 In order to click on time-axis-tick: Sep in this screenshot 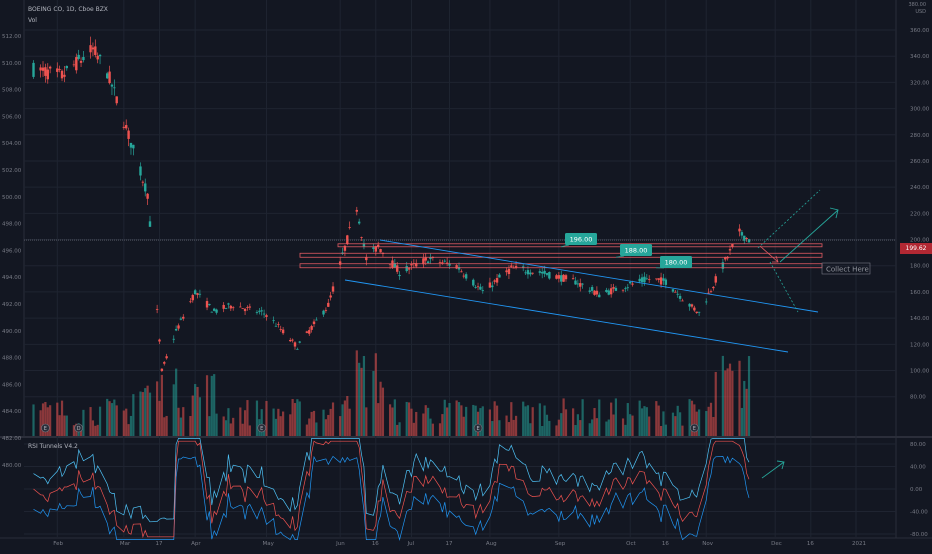, I will do `click(560, 544)`.